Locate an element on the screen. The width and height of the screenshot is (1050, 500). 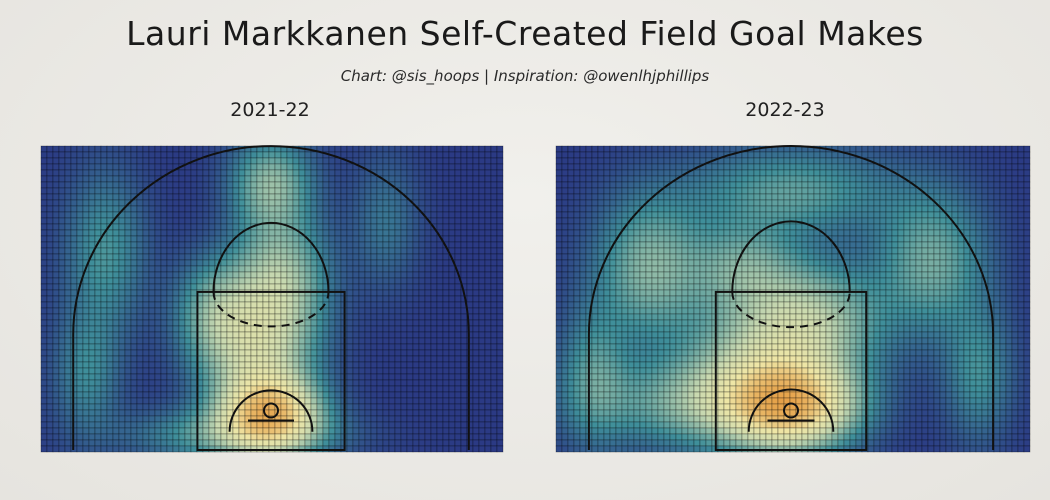
panel-title-2022-23: 2022-23 is located at coordinates (785, 110).